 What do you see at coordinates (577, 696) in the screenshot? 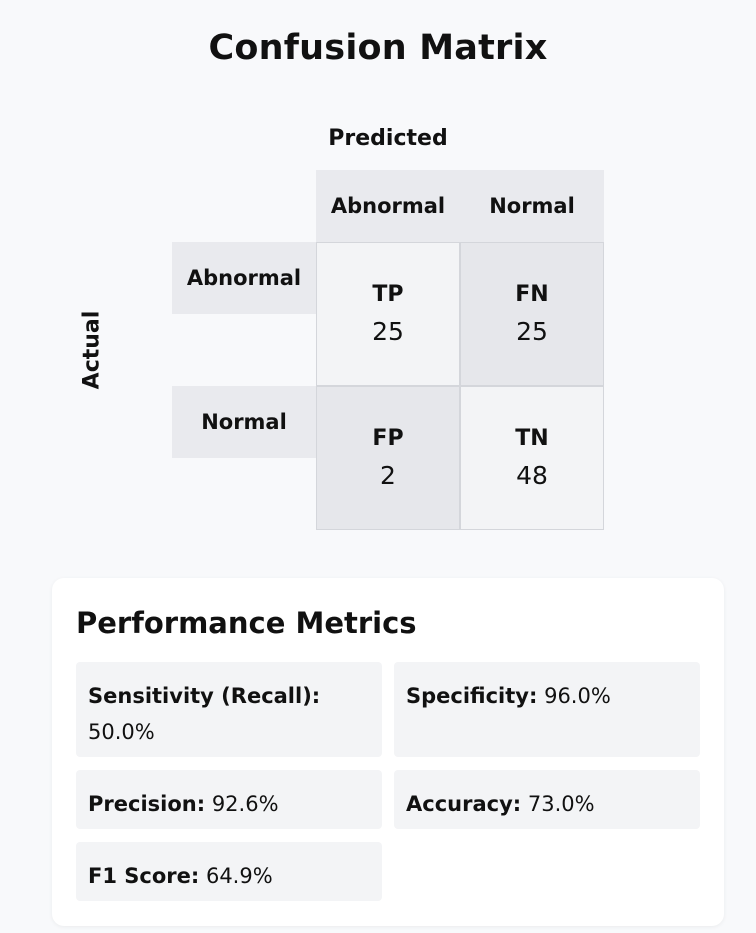
I see `metric-value: 96.0%` at bounding box center [577, 696].